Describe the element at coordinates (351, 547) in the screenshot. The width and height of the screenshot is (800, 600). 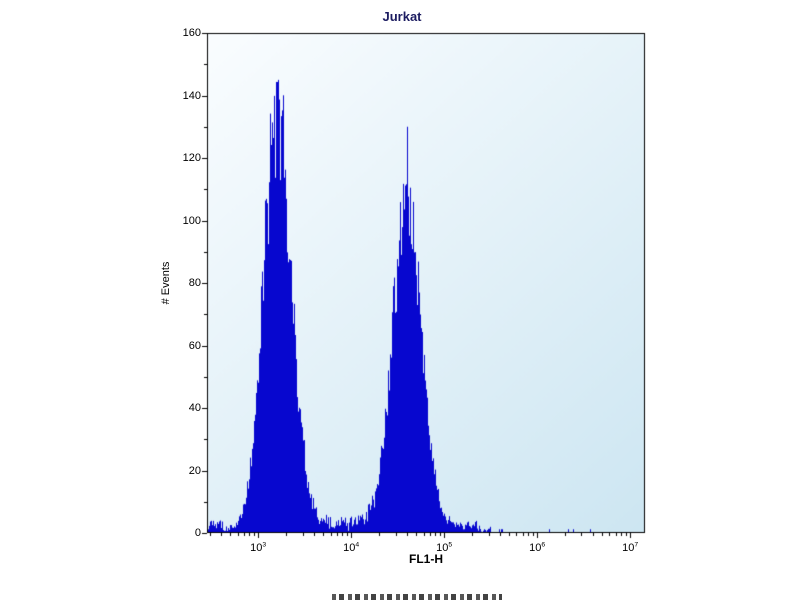
I see `x-tick-label: 10⁴` at that location.